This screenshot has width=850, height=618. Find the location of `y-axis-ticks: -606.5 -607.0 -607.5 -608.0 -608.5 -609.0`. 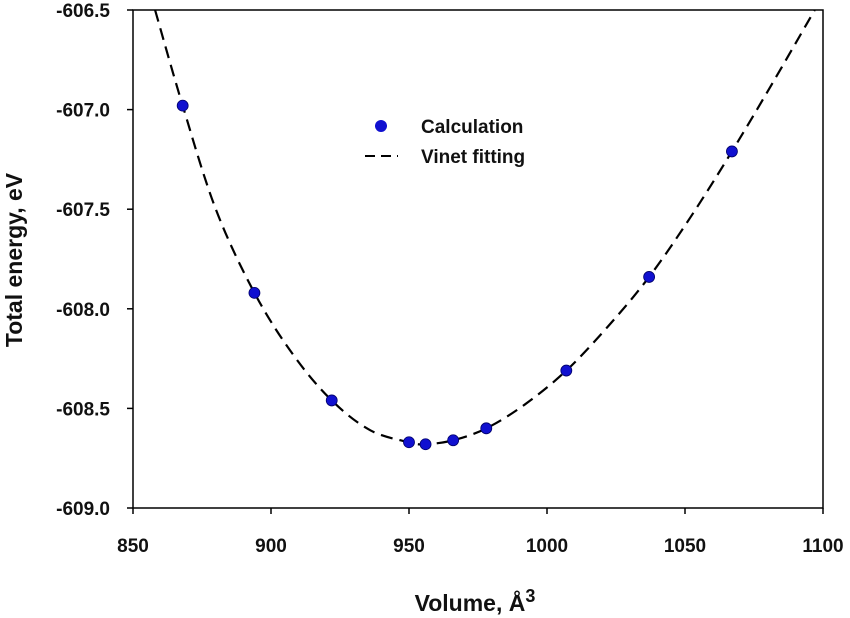

y-axis-ticks: -606.5 -607.0 -607.5 -608.0 -608.5 -609.0 is located at coordinates (94, 260).